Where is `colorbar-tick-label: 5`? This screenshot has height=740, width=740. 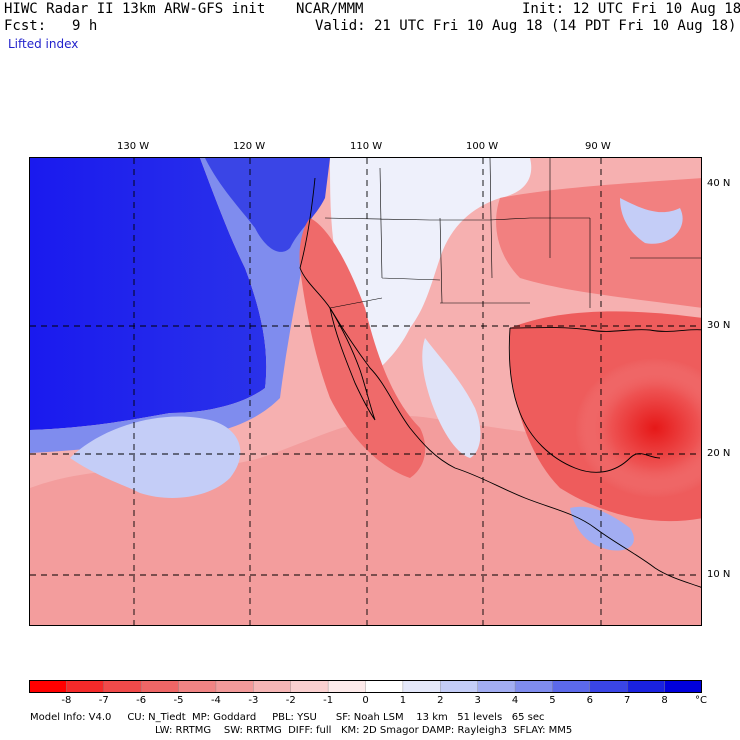 colorbar-tick-label: 5 is located at coordinates (552, 700).